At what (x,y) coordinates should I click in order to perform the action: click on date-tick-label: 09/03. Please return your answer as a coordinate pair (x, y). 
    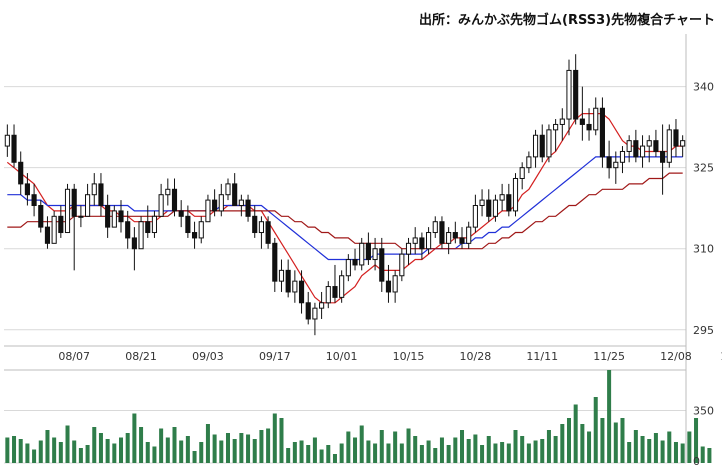
    Looking at the image, I should click on (208, 356).